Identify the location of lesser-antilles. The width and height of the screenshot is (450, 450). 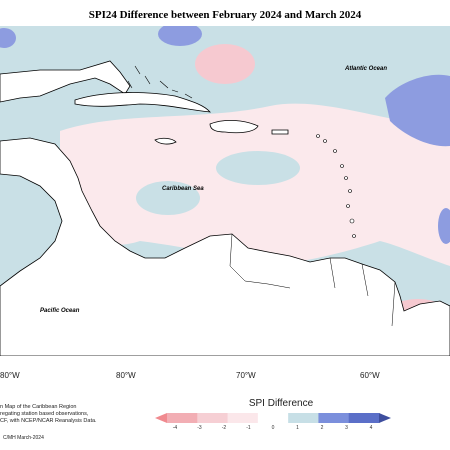
(336, 186).